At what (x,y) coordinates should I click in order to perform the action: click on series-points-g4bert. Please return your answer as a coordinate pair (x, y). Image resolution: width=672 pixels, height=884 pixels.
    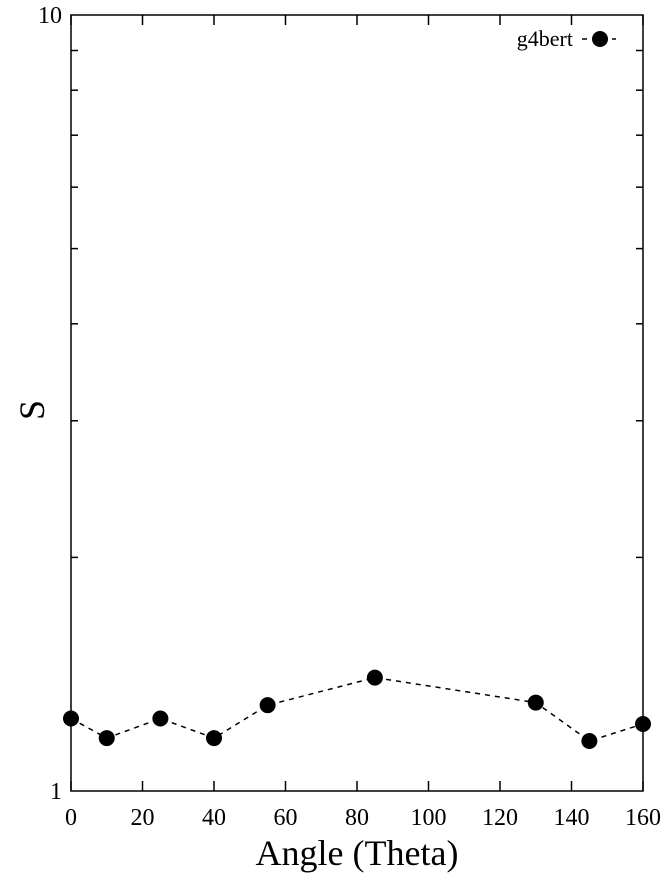
    Looking at the image, I should click on (357, 709).